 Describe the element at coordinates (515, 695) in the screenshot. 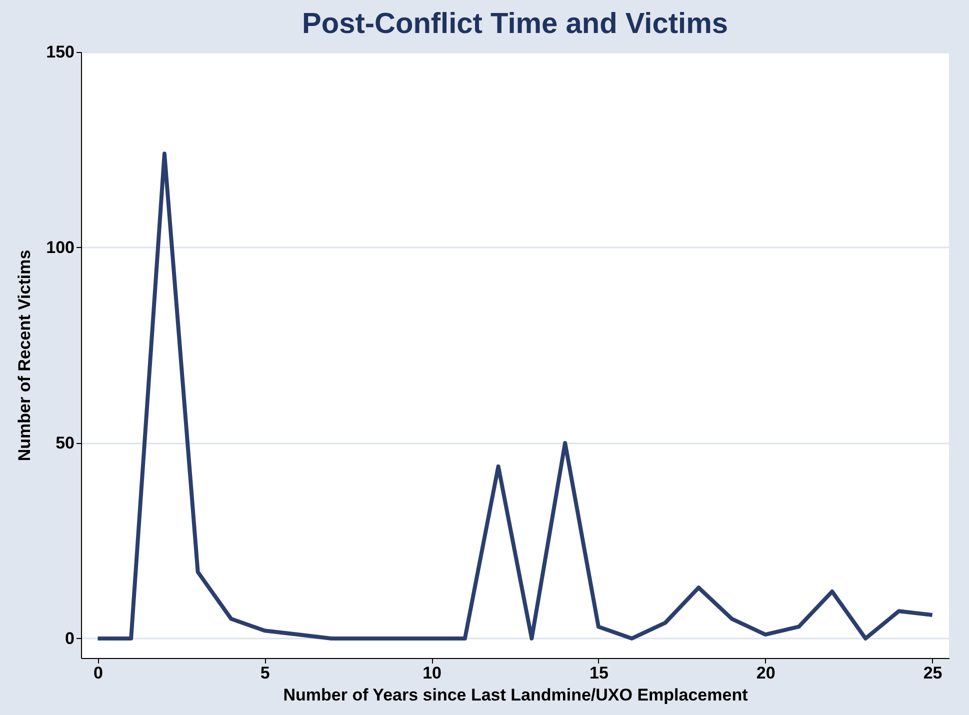

I see `x-axis-title: Number of Years since Last Landmine/UXO Emplacement` at that location.